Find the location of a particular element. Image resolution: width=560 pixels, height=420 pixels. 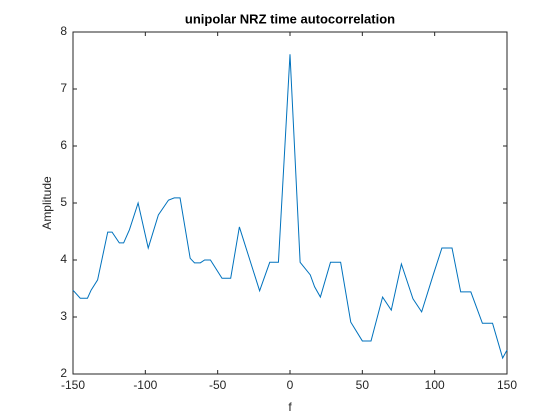

x-tick-label: 100 is located at coordinates (435, 385).